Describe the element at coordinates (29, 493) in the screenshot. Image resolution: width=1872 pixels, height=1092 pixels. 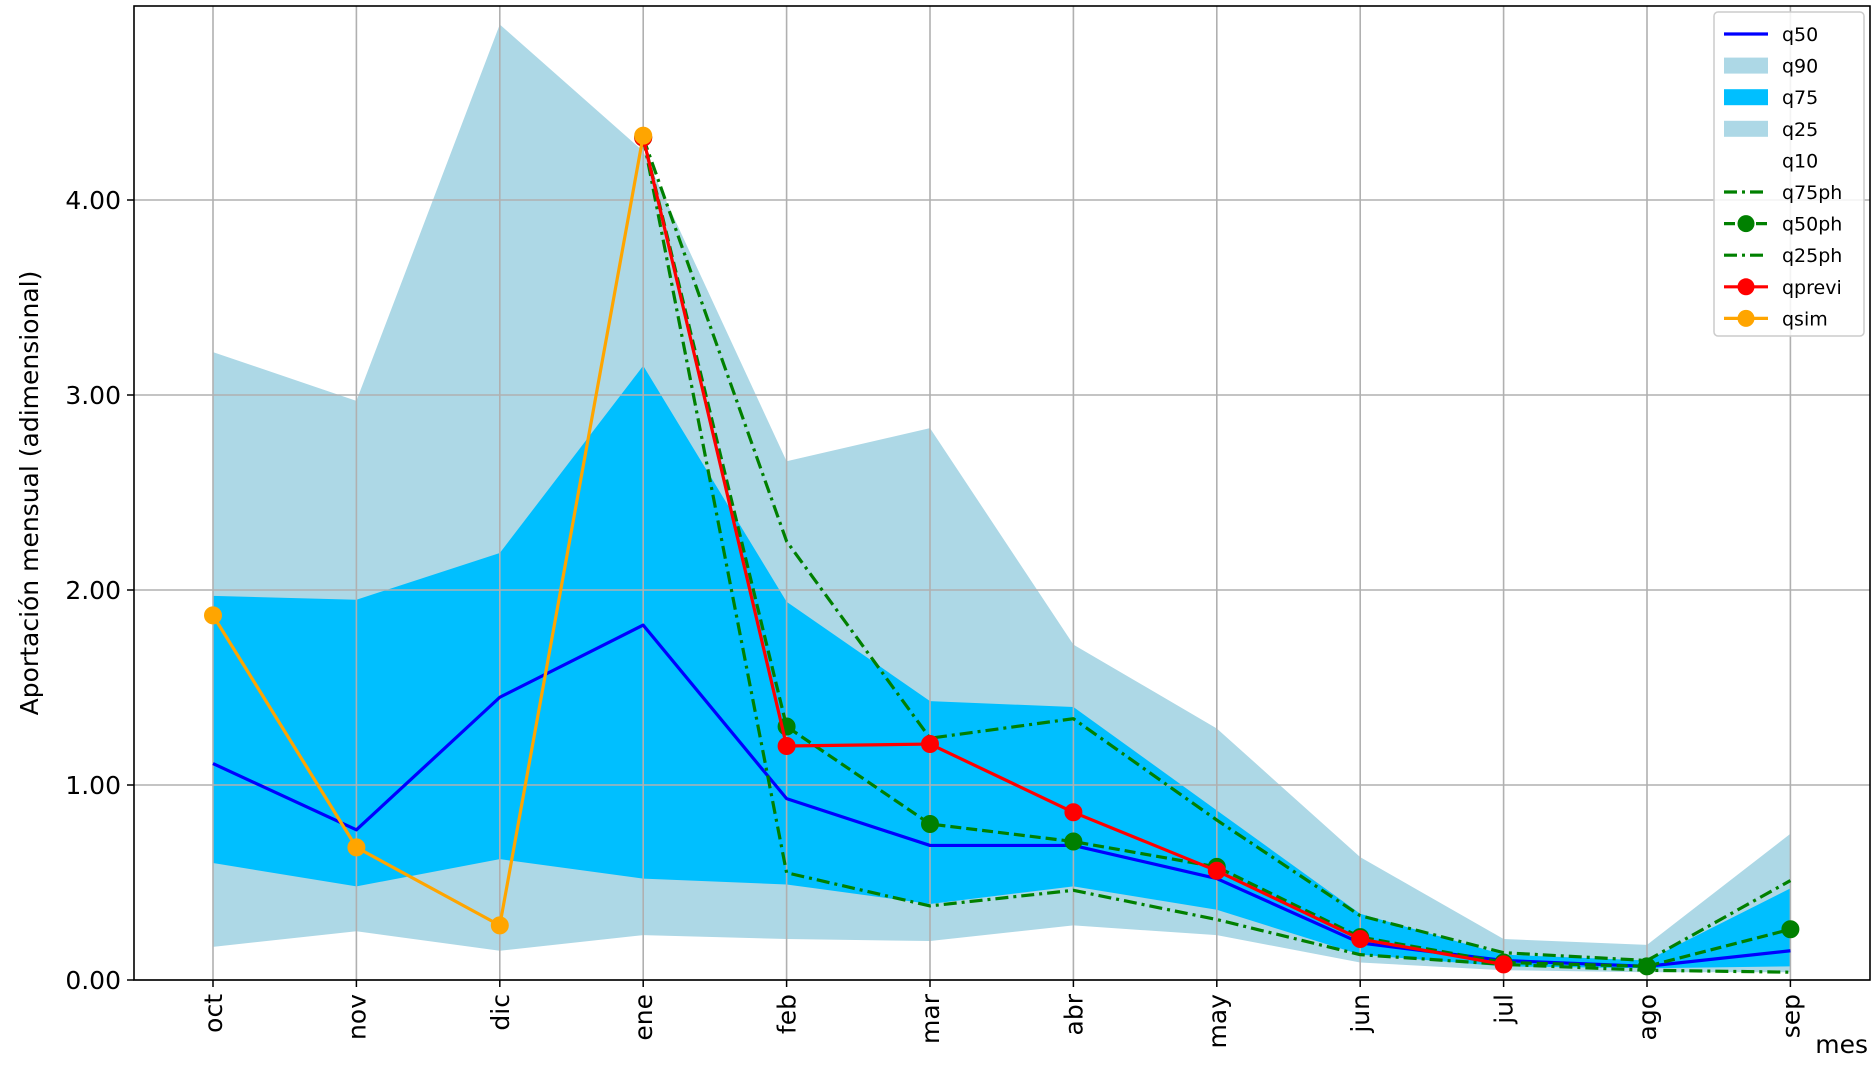
I see `y-axis-title: Aportación mensual (adimensional)` at that location.